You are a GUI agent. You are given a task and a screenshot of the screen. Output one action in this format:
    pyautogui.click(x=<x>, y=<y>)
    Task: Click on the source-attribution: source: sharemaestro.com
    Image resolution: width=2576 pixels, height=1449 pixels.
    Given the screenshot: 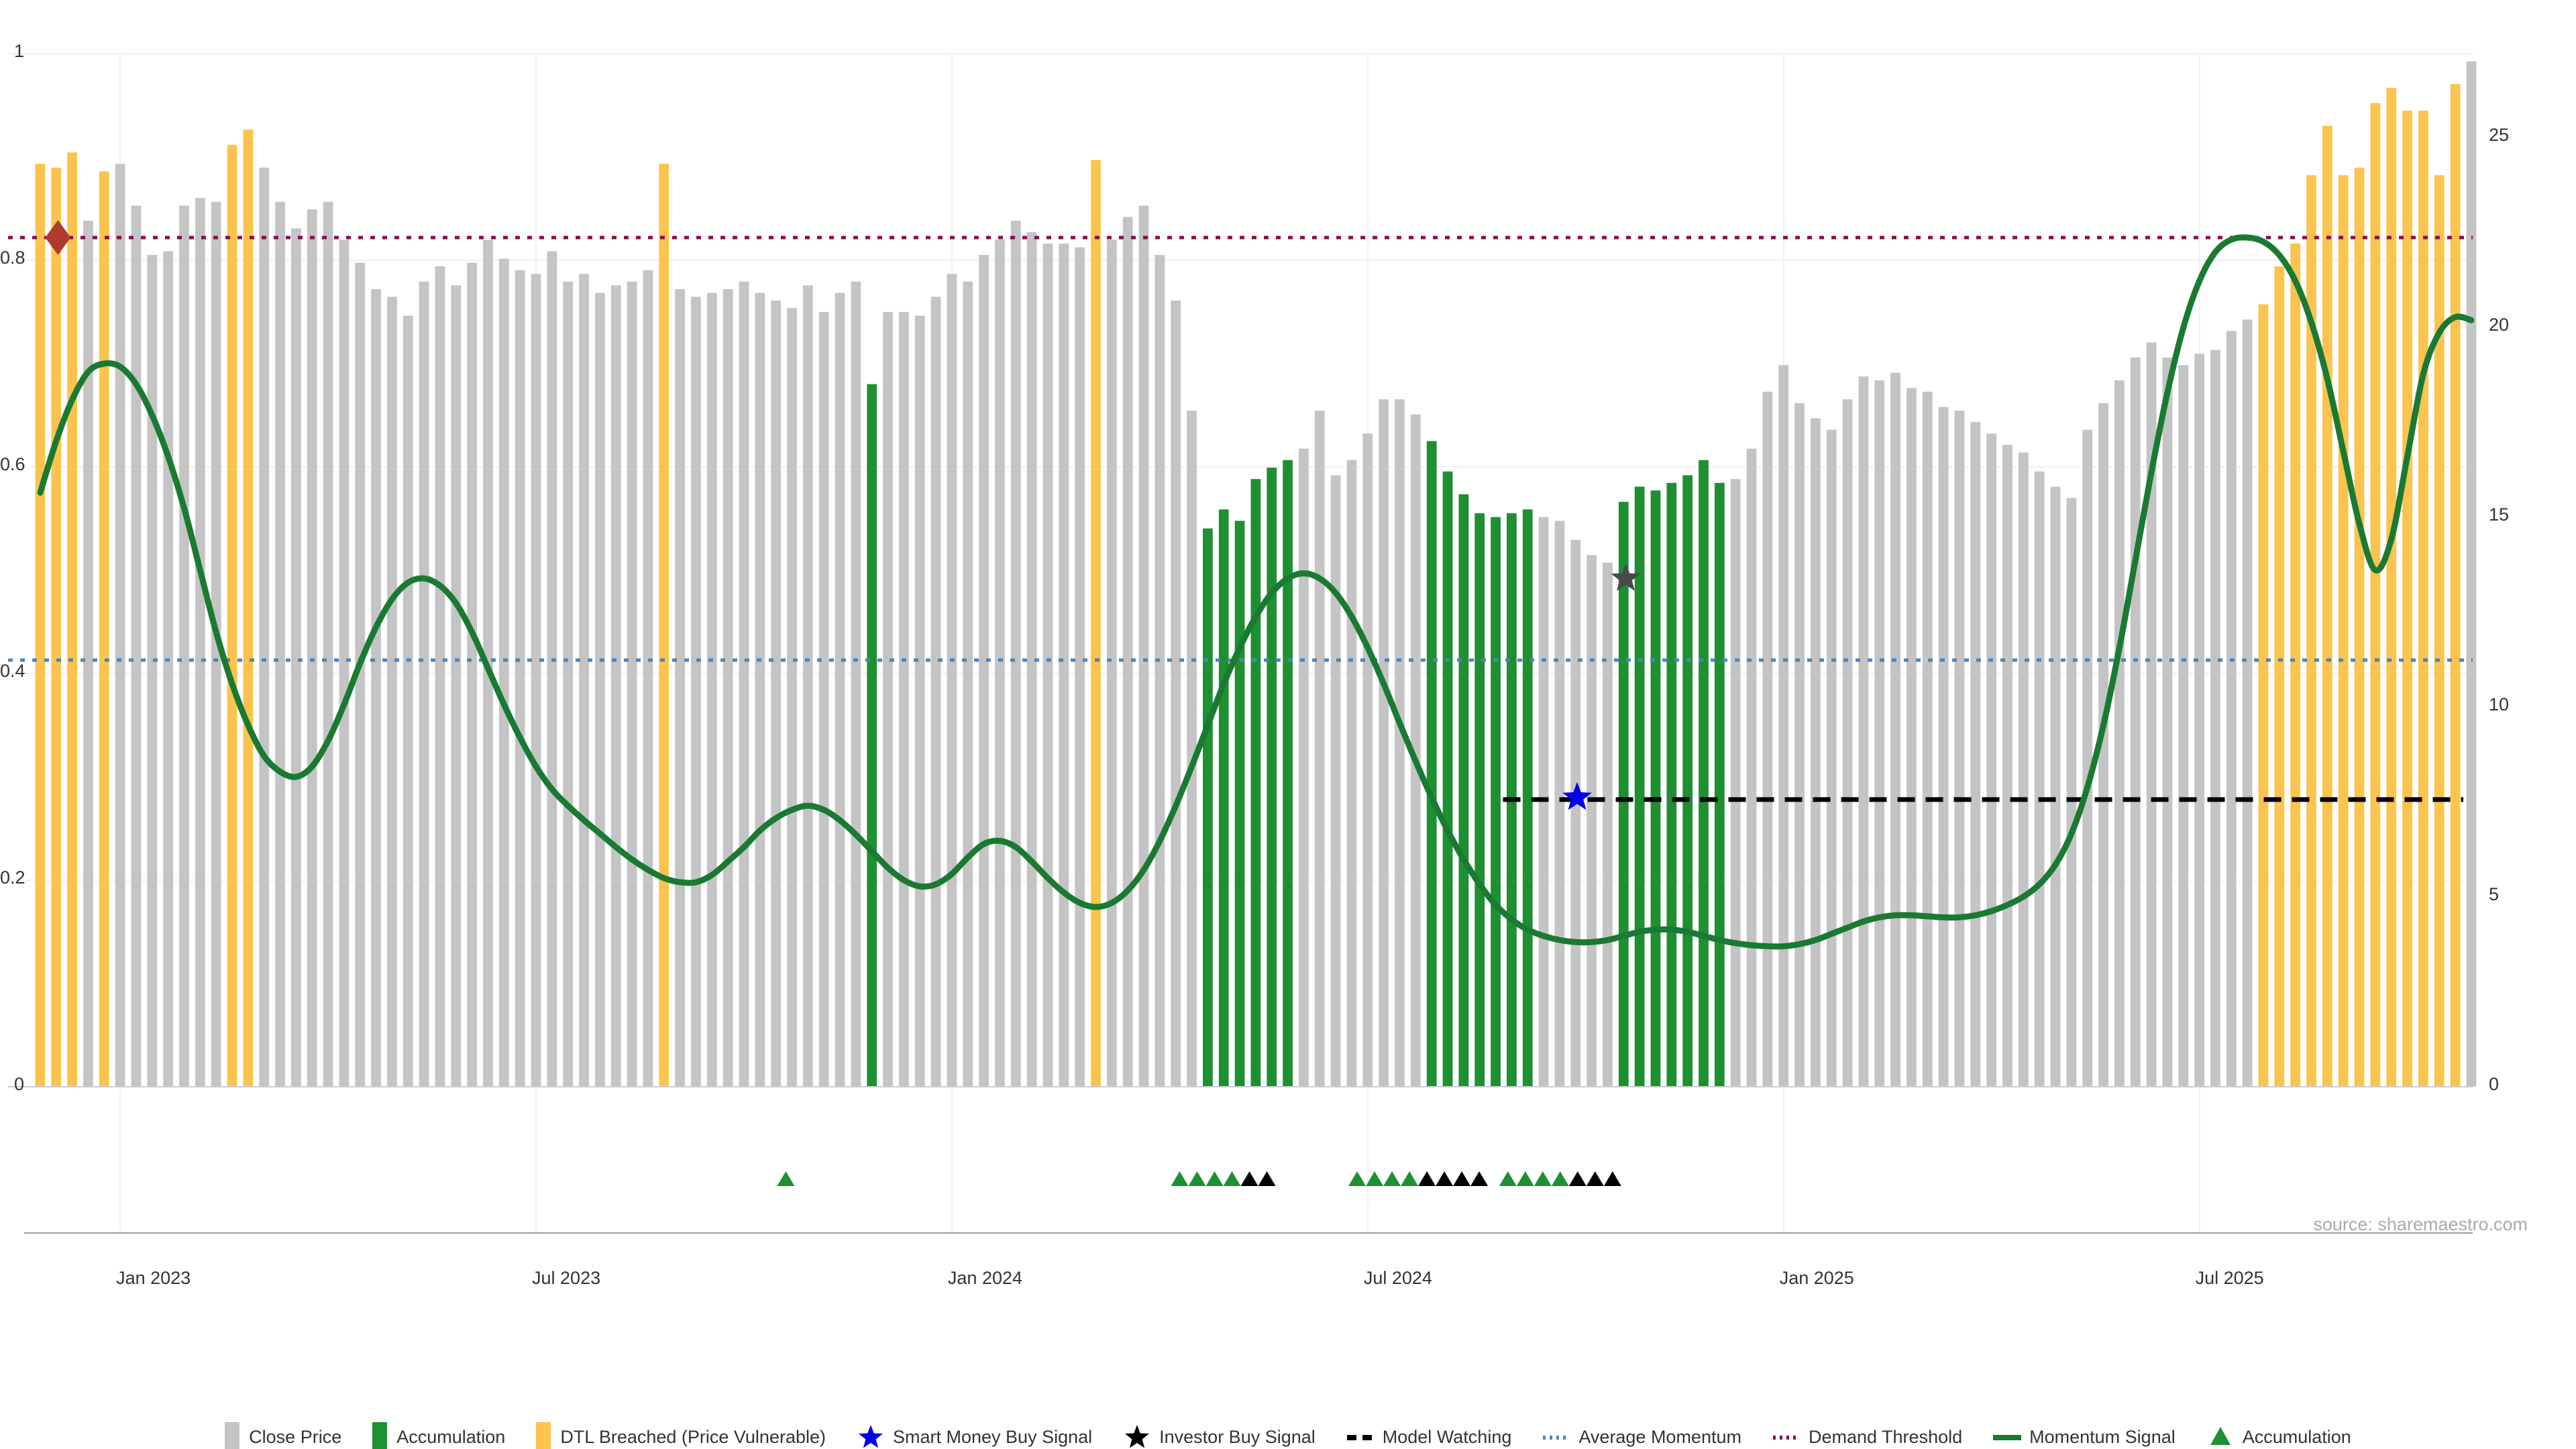 What is the action you would take?
    pyautogui.click(x=2420, y=1224)
    